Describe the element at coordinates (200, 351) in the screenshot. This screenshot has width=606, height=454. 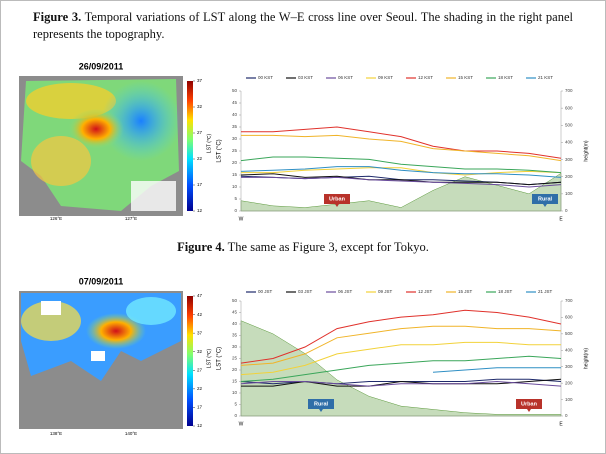
I see `colorbar-tick-label: 32` at that location.